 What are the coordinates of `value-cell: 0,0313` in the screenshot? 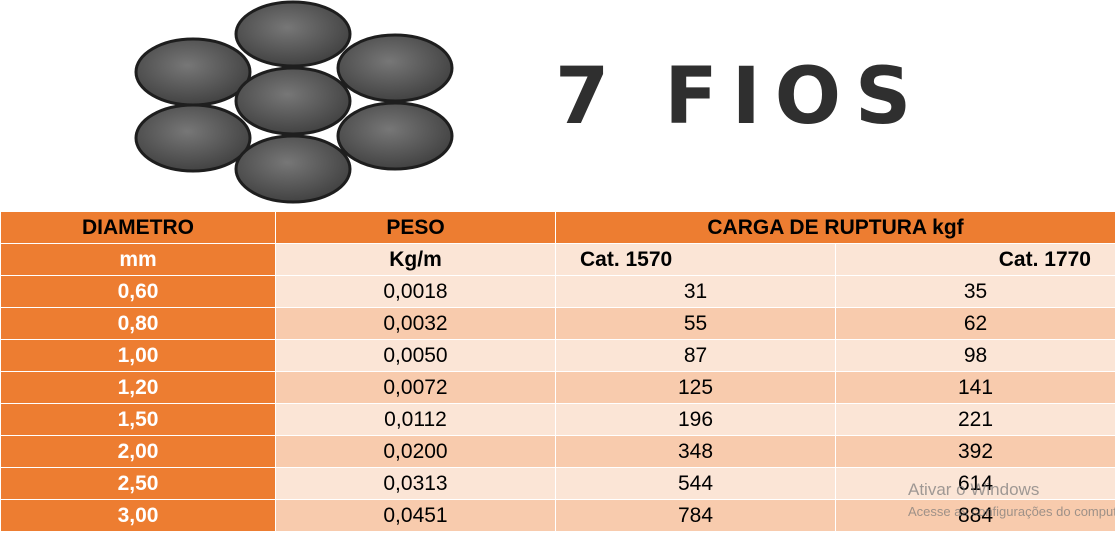 It's located at (415, 483).